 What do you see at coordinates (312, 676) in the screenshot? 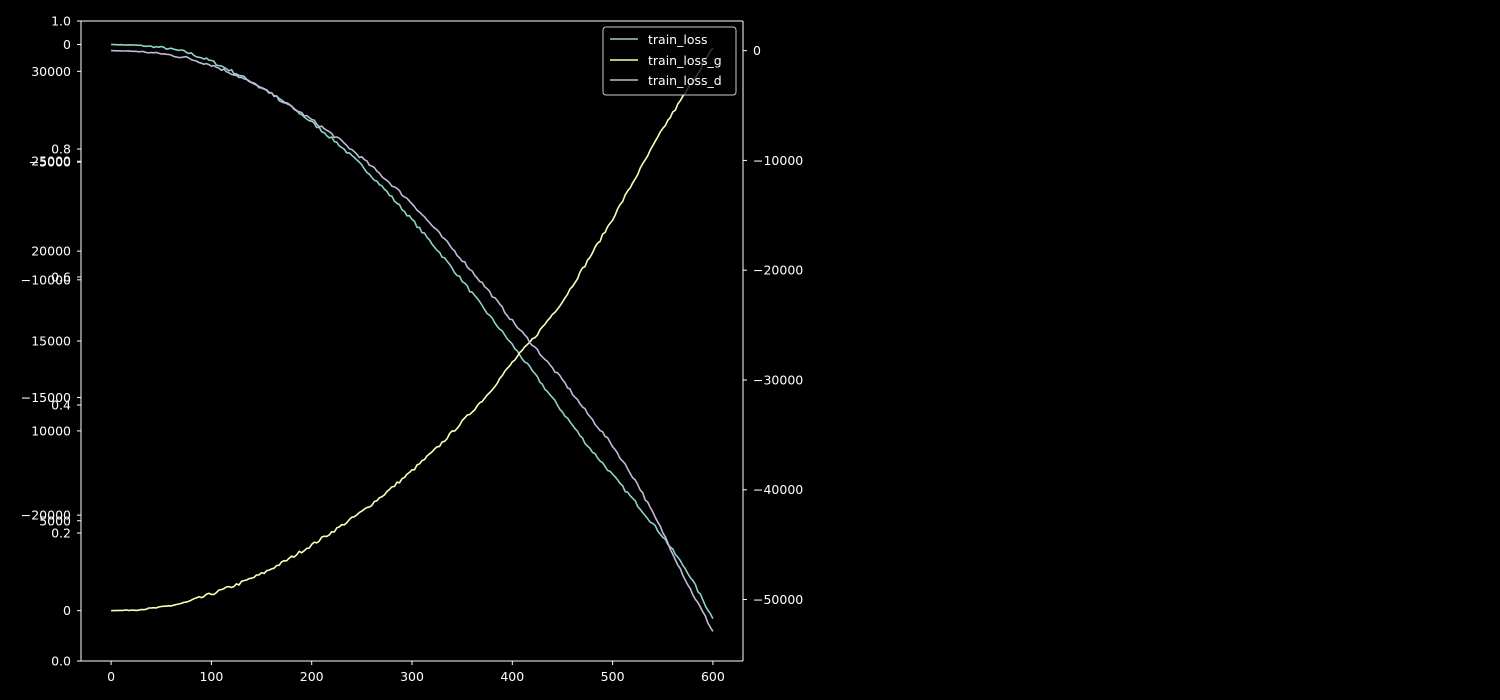
I see `x-tick-label: 200` at bounding box center [312, 676].